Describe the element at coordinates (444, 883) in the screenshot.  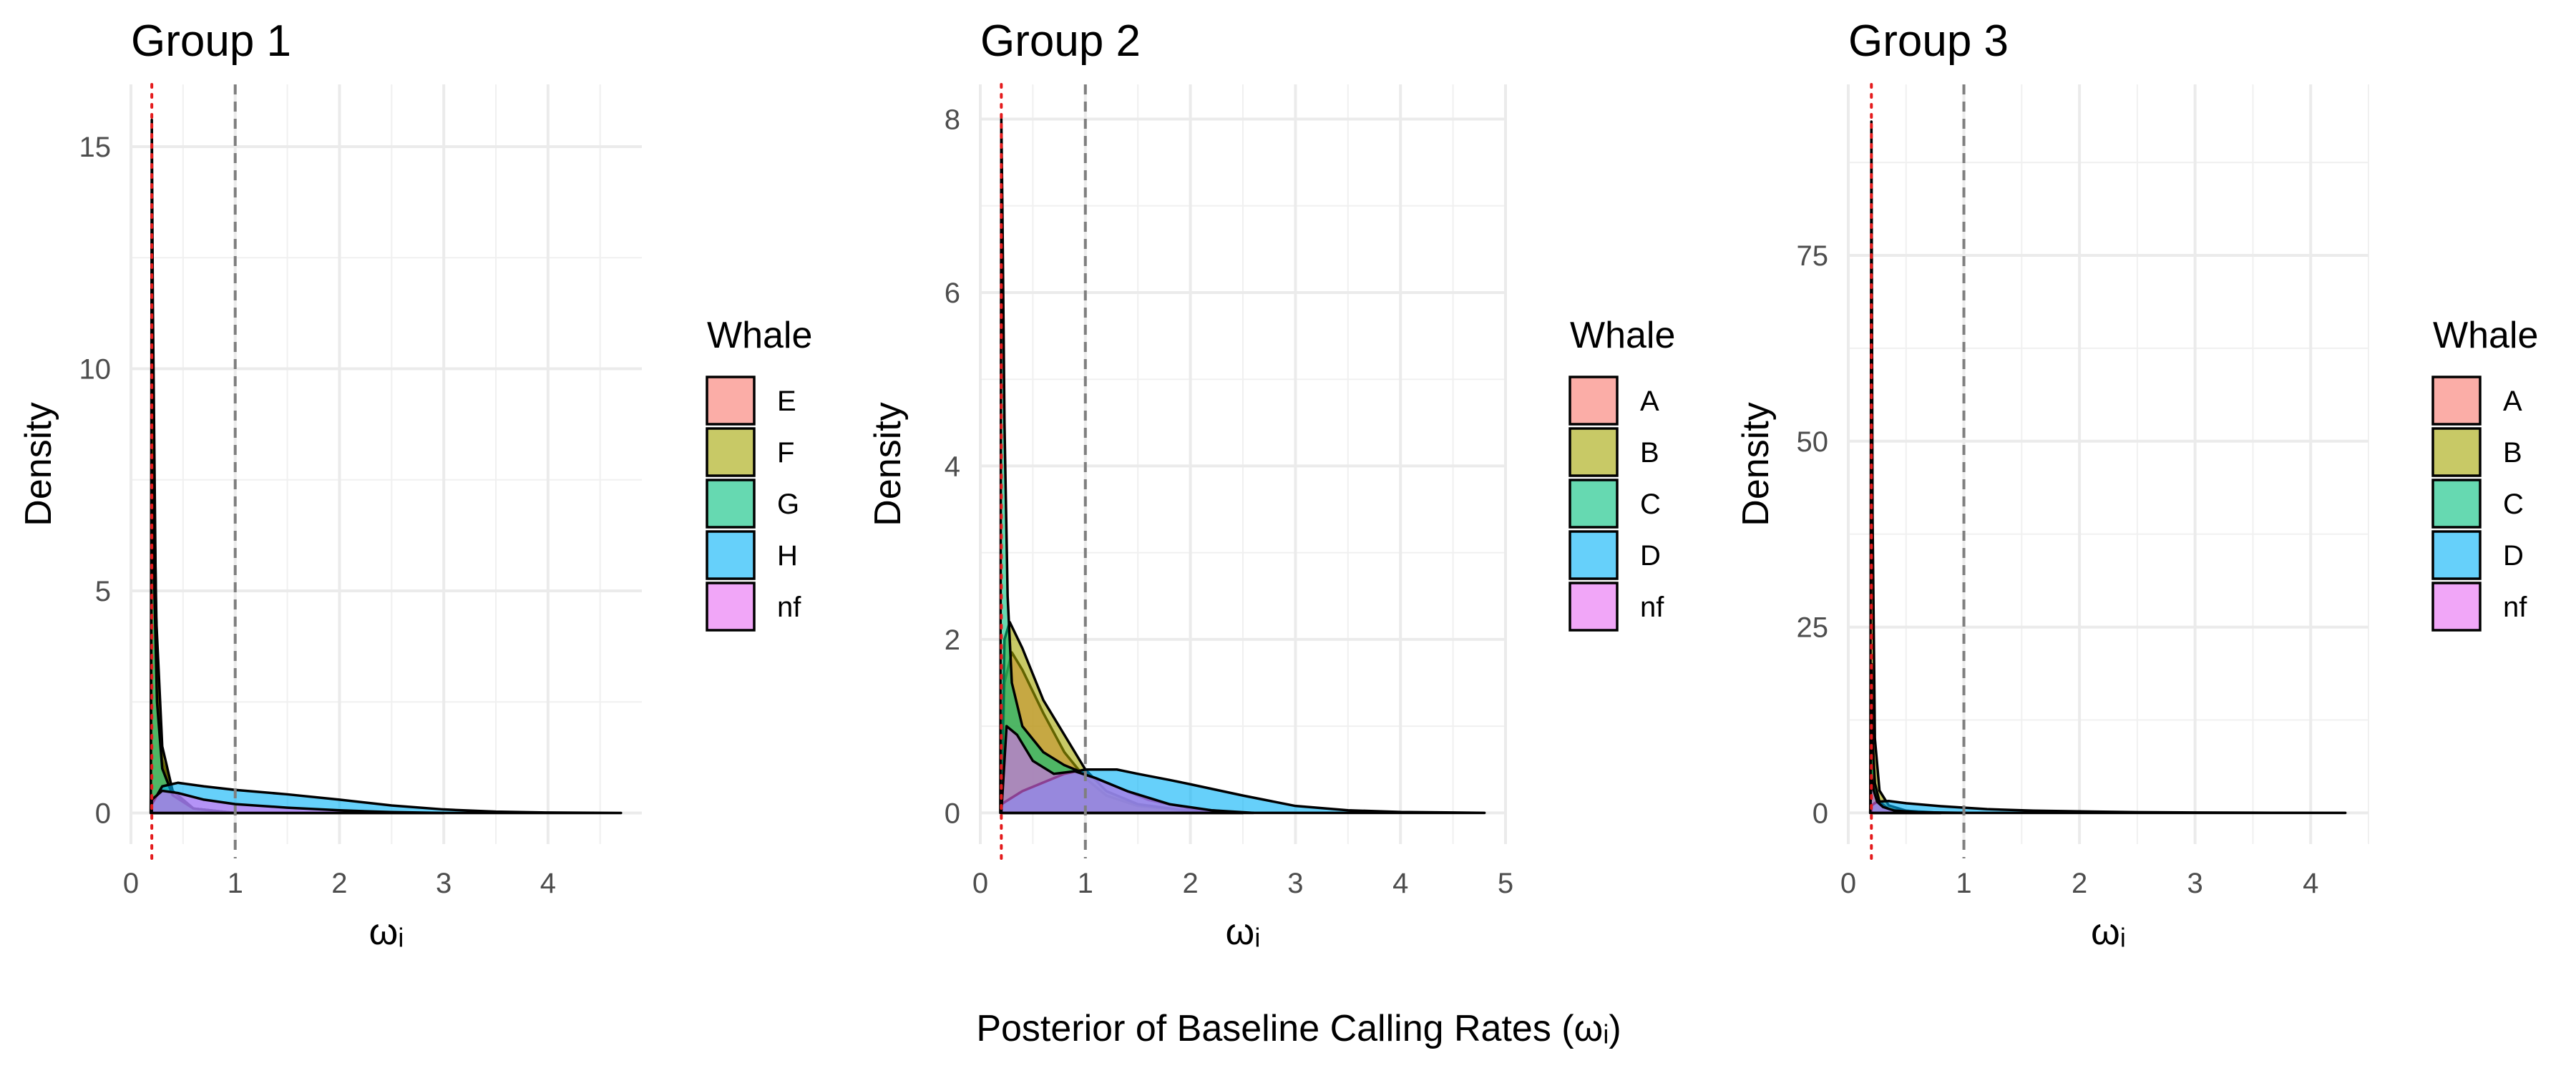
I see `chart-1-x-tick-label: 3` at that location.